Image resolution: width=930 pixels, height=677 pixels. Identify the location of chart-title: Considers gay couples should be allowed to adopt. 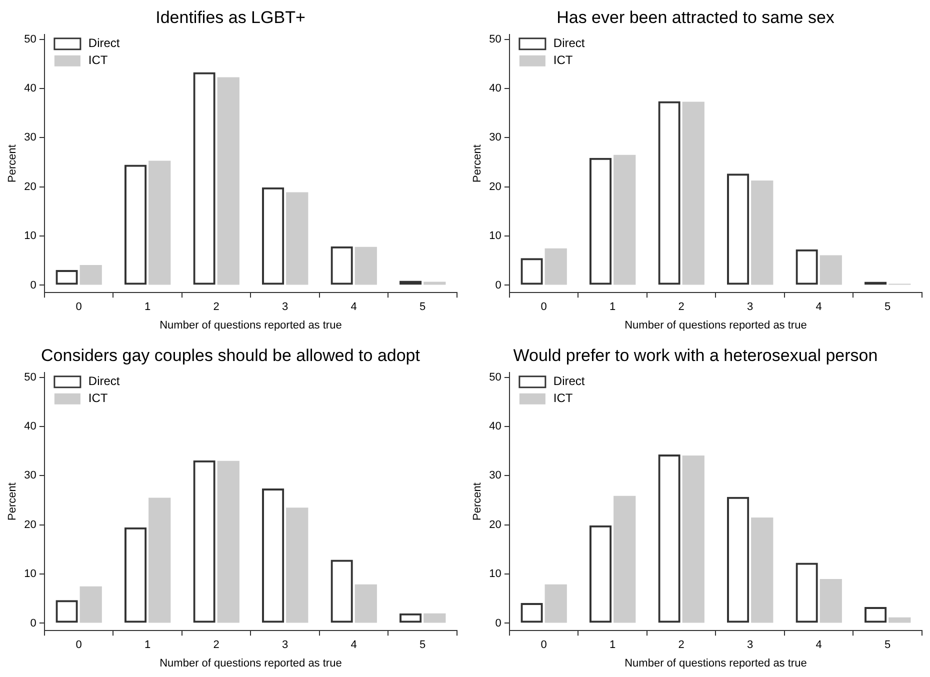
(230, 355).